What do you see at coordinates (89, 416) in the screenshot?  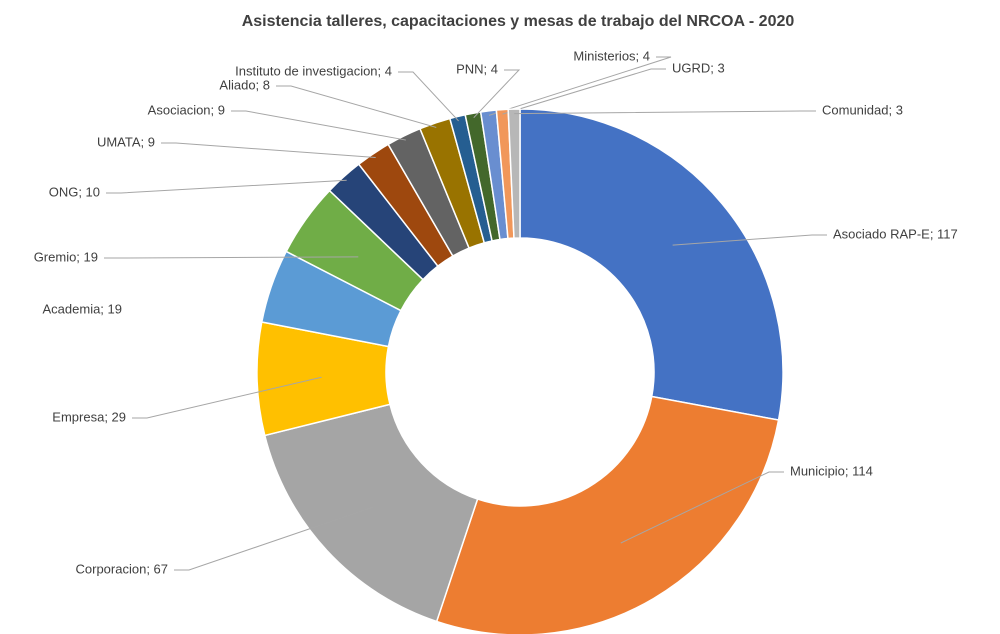 I see `data-label: Empresa; 29` at bounding box center [89, 416].